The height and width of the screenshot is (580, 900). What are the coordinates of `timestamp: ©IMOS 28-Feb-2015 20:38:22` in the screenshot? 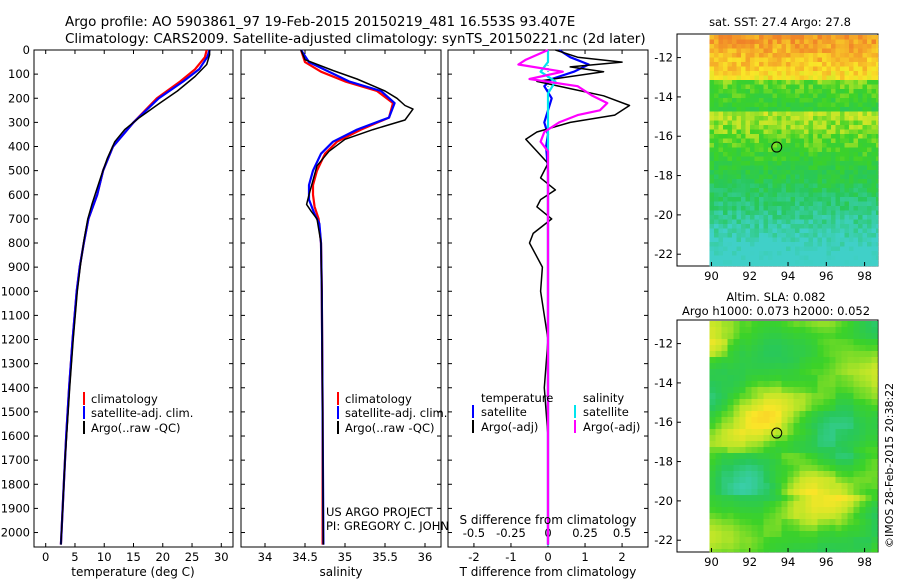 It's located at (889, 465).